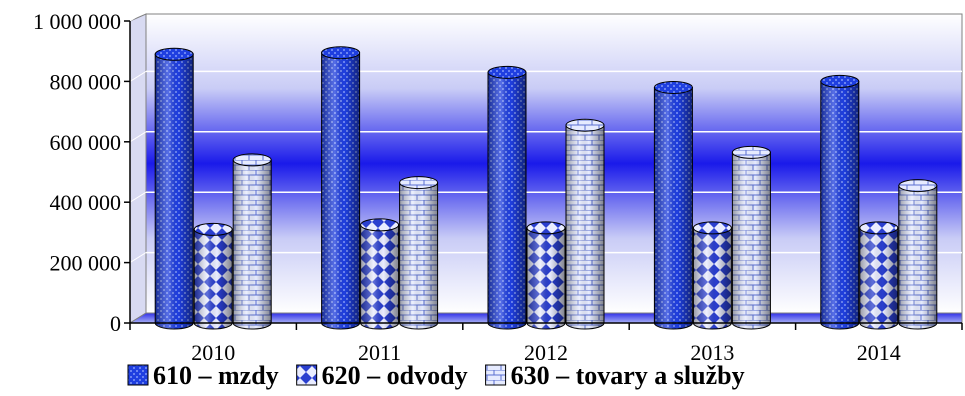 The height and width of the screenshot is (396, 965). I want to click on side-wall, so click(138, 168).